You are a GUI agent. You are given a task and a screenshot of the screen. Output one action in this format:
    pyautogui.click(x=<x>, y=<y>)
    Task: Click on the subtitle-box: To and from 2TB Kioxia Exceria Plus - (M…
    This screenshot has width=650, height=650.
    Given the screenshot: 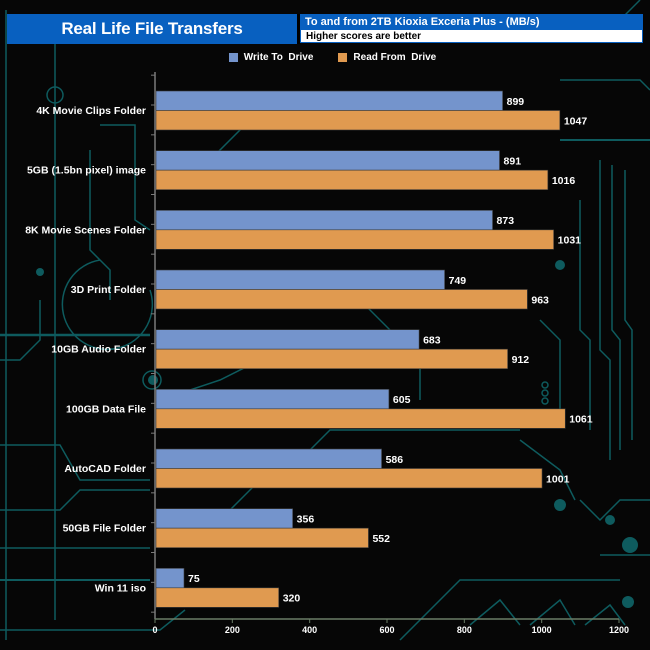 What is the action you would take?
    pyautogui.click(x=470, y=29)
    